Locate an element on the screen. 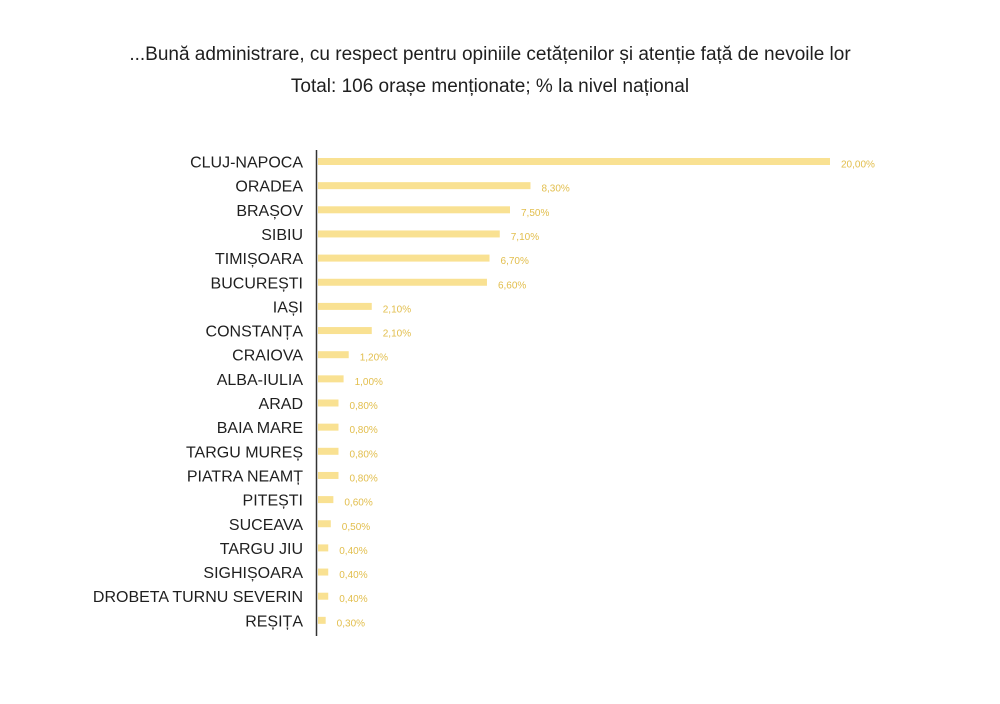 Image resolution: width=1000 pixels, height=704 pixels. category-label: CONSTANȚA is located at coordinates (255, 332).